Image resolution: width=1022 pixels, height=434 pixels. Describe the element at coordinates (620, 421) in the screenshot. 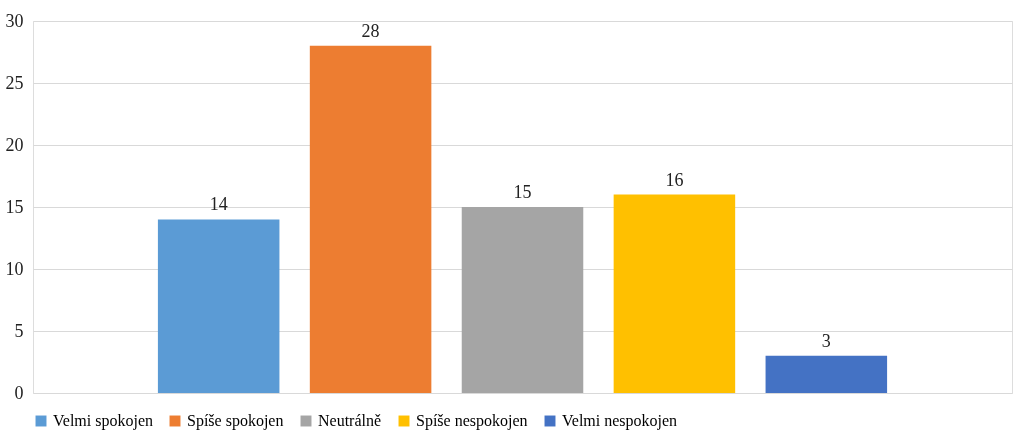

I see `legend-label: Velmi nespokojen` at that location.